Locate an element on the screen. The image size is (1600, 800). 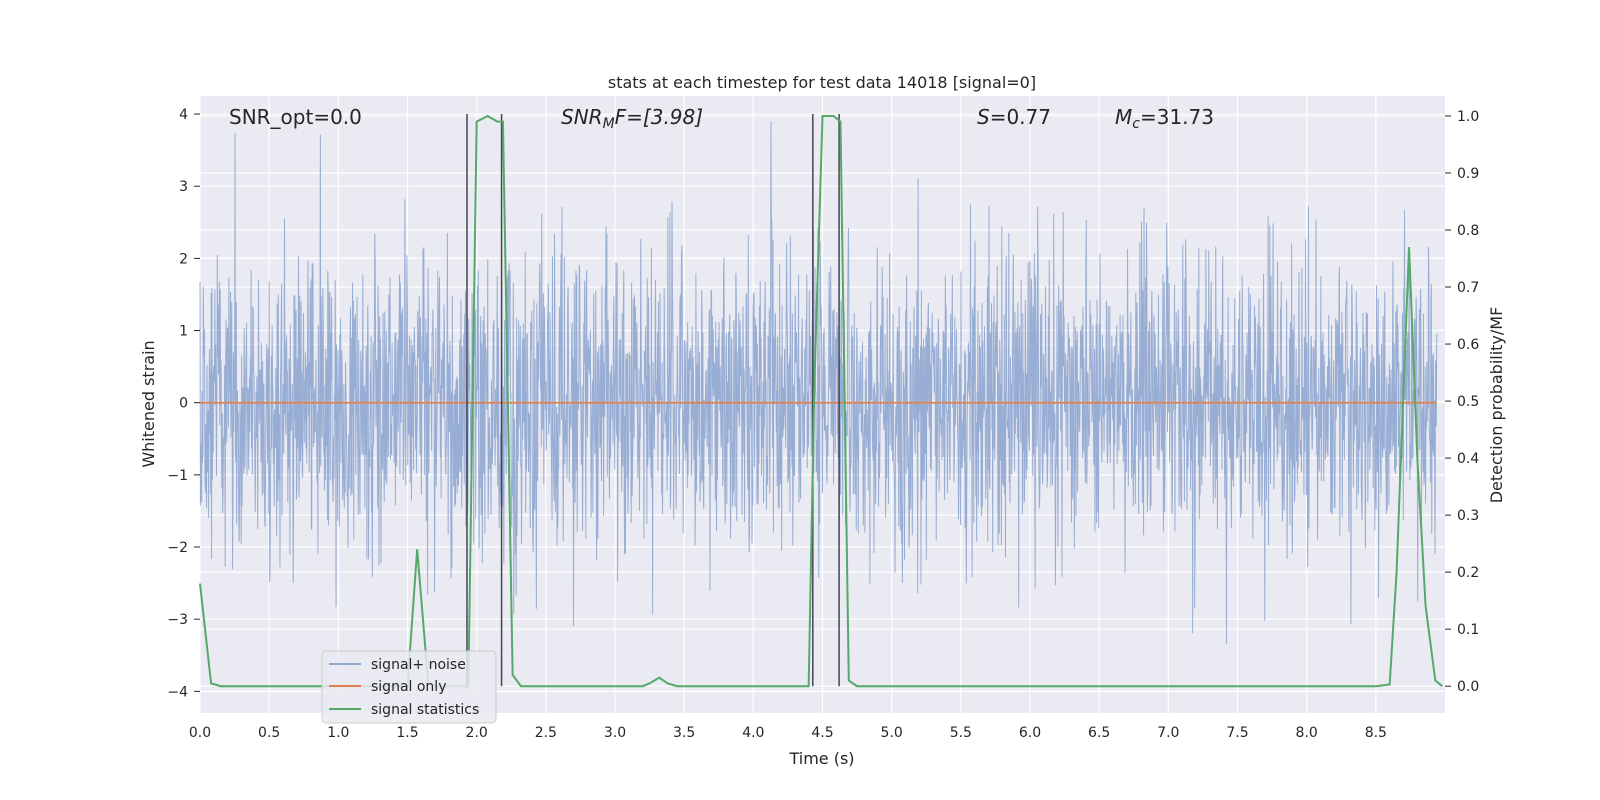
x-tick-label: 6.5 is located at coordinates (1099, 733).